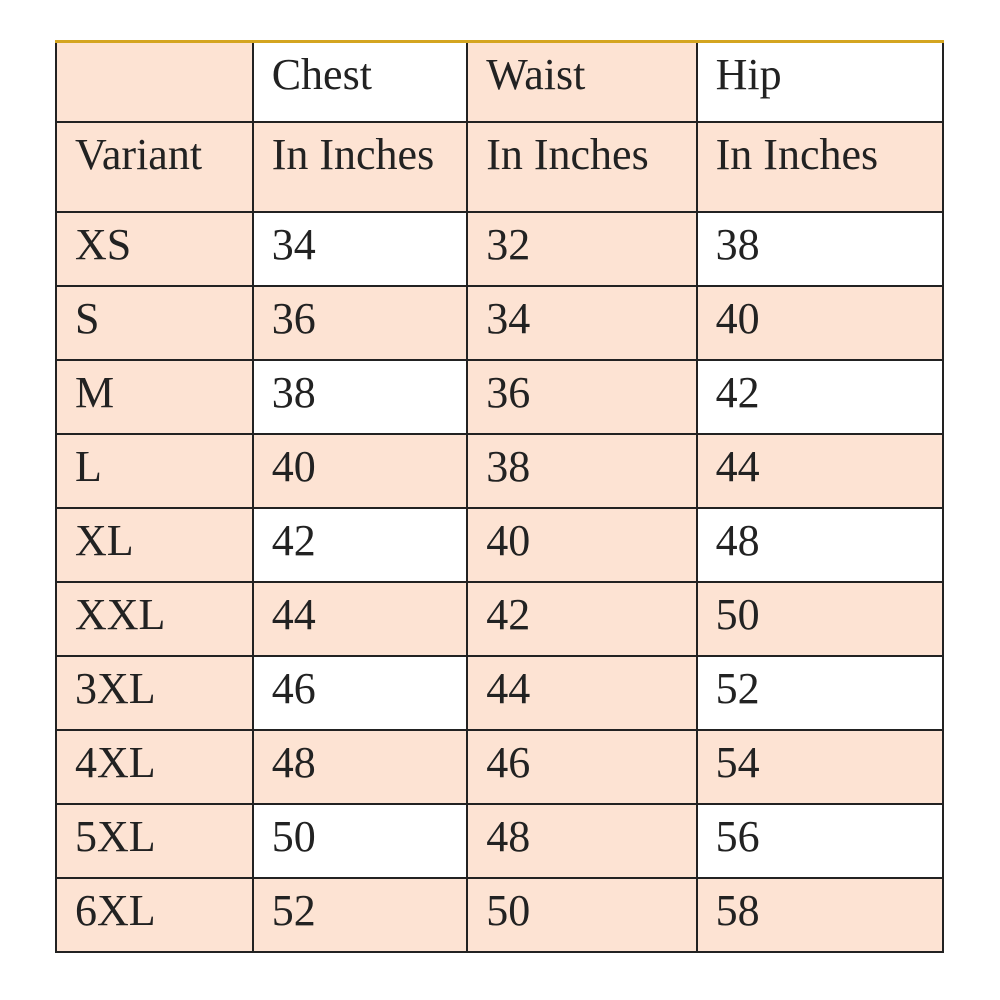 The height and width of the screenshot is (1000, 1000). Describe the element at coordinates (820, 396) in the screenshot. I see `hip-cell: 42` at that location.